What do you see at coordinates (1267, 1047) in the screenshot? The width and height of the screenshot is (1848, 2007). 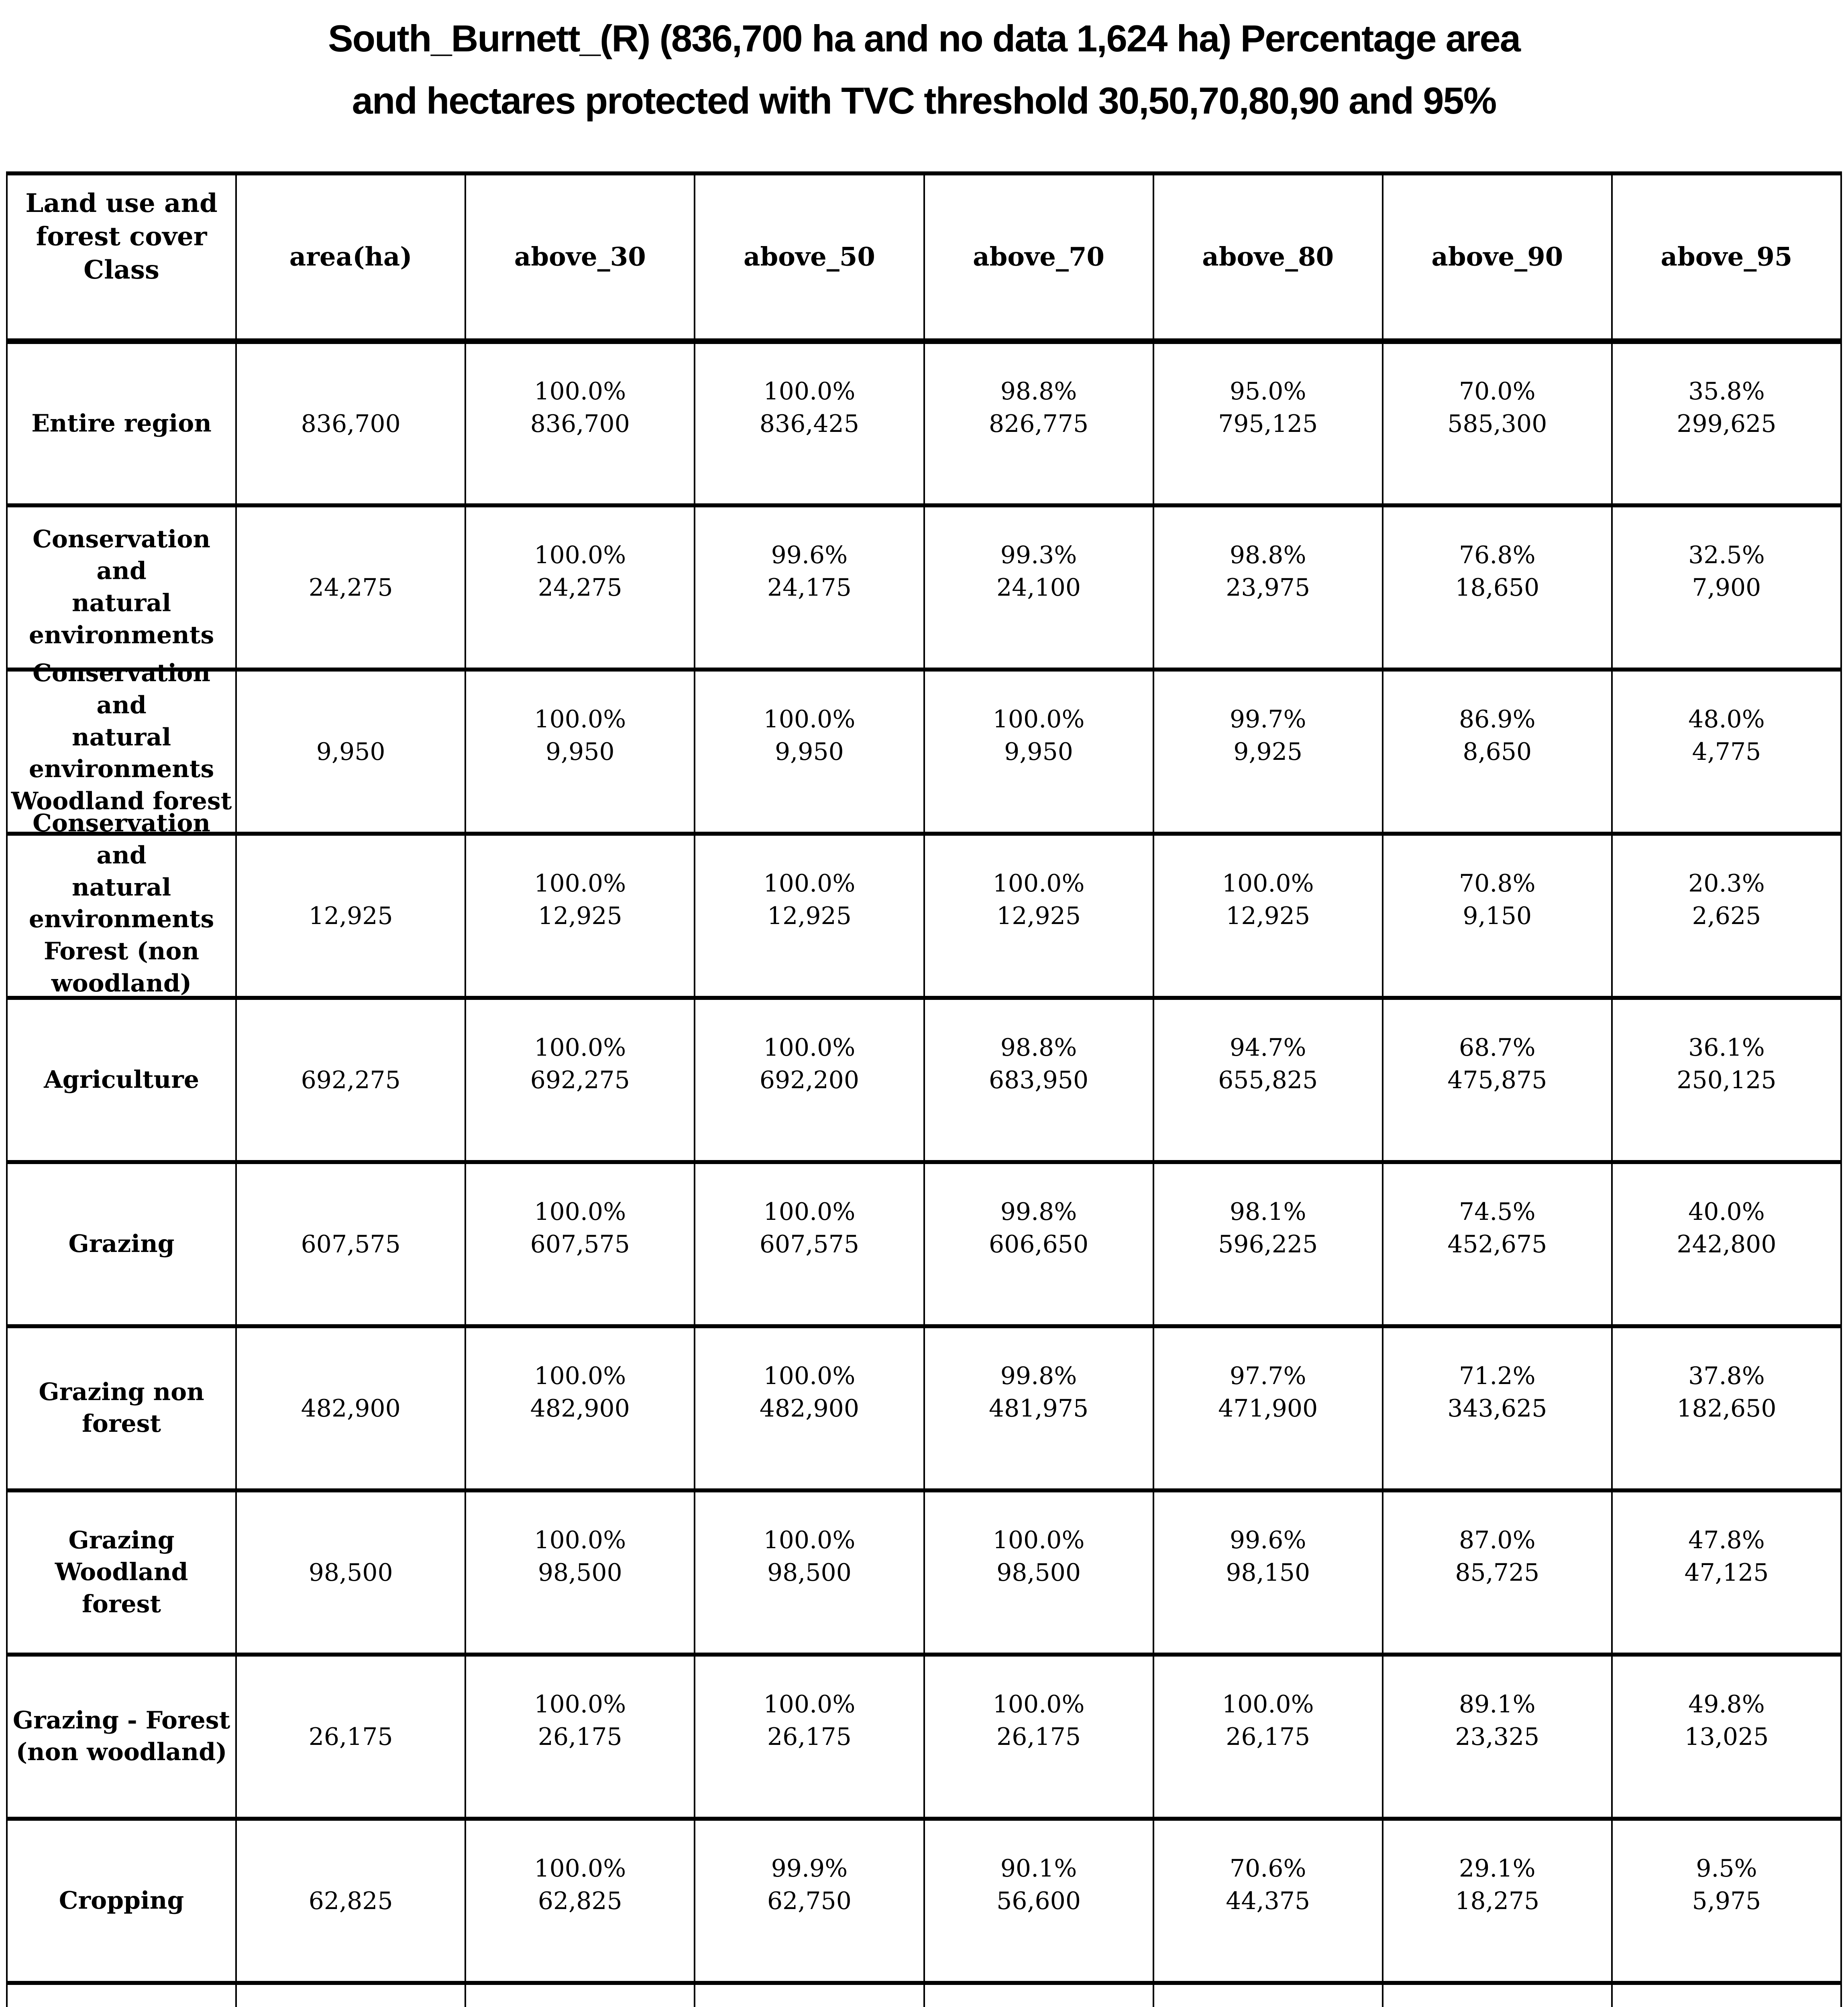 I see `percent-value: 94.7%` at bounding box center [1267, 1047].